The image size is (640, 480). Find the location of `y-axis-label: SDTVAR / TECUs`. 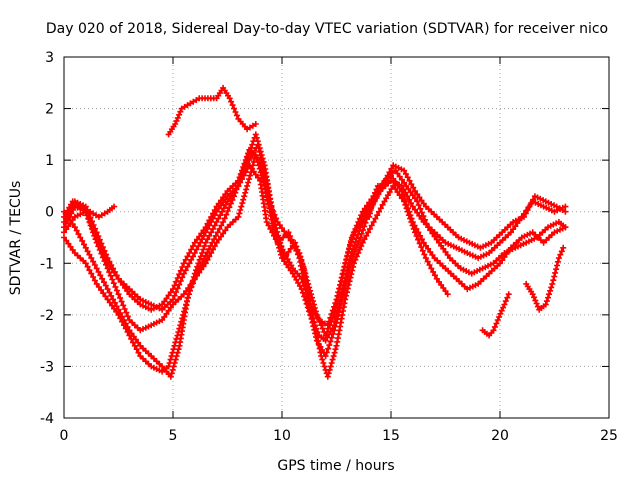

y-axis-label: SDTVAR / TECUs is located at coordinates (16, 238).